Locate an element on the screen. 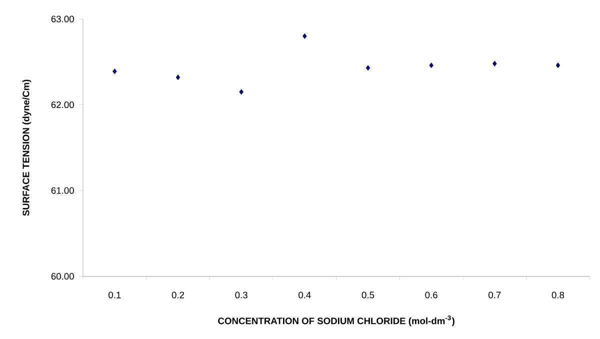 Image resolution: width=600 pixels, height=339 pixels. x-tick-label: 0.1 is located at coordinates (114, 295).